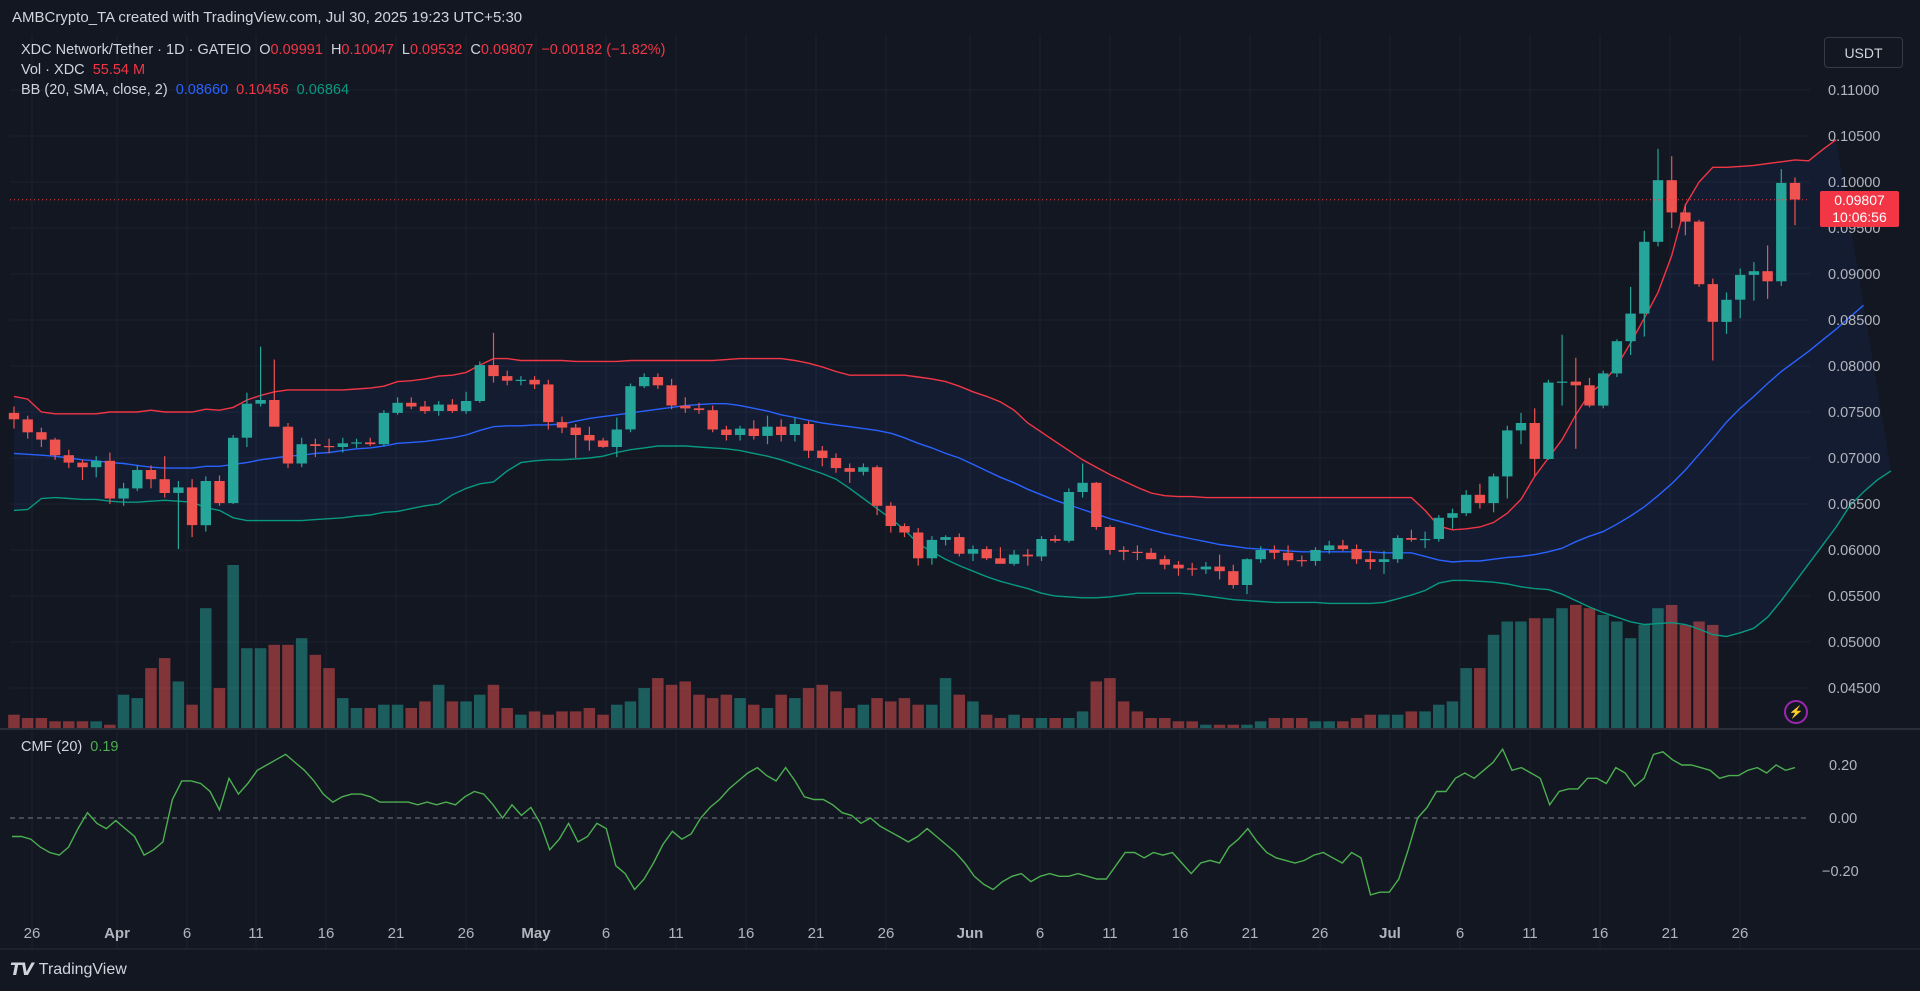  Describe the element at coordinates (72, 747) in the screenshot. I see `cmf-legend: CMF (20) 0.19` at that location.